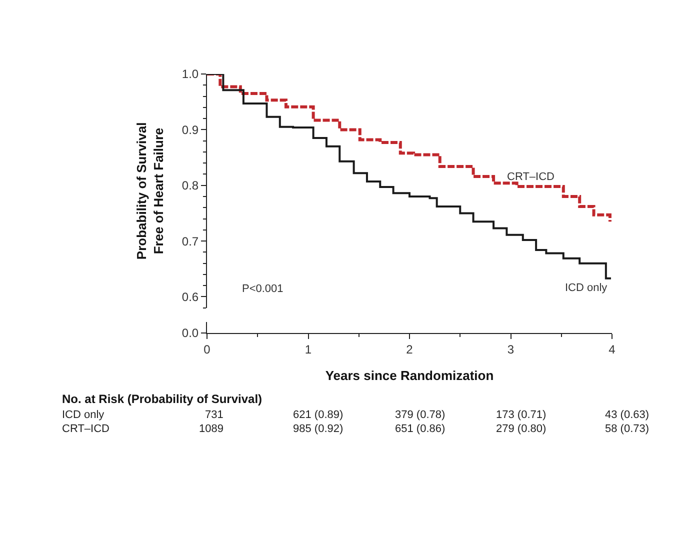 This screenshot has width=694, height=536. What do you see at coordinates (586, 288) in the screenshot?
I see `series-label: ICD only` at bounding box center [586, 288].